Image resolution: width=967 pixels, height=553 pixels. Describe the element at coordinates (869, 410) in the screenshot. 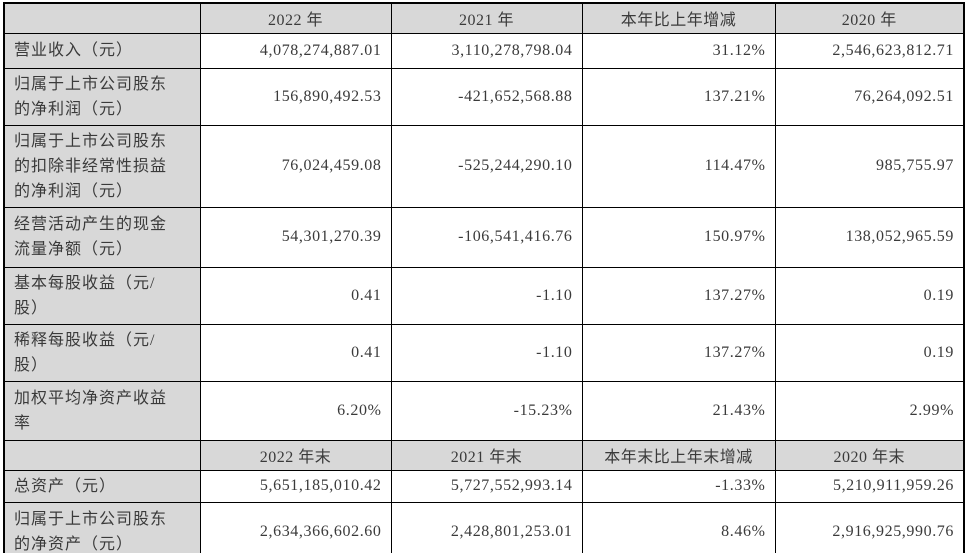

I see `cell-value: 2.99%` at that location.